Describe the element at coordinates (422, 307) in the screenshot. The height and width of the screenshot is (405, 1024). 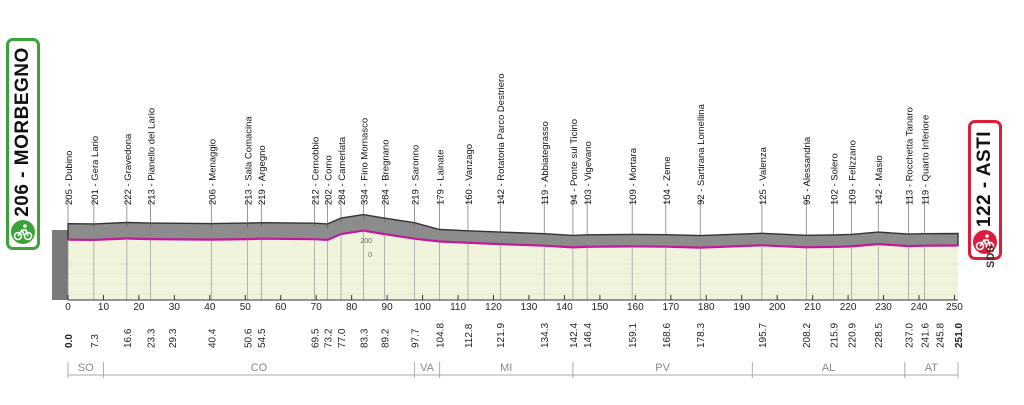
I see `x-tick-label: 100` at that location.